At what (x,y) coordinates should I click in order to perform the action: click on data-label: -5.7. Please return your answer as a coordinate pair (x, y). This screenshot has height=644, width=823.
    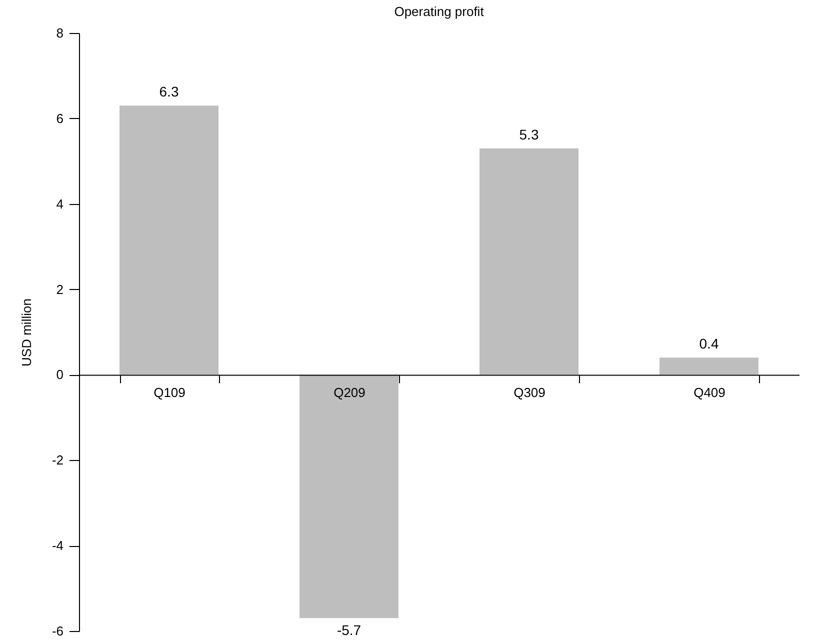
    Looking at the image, I should click on (349, 630).